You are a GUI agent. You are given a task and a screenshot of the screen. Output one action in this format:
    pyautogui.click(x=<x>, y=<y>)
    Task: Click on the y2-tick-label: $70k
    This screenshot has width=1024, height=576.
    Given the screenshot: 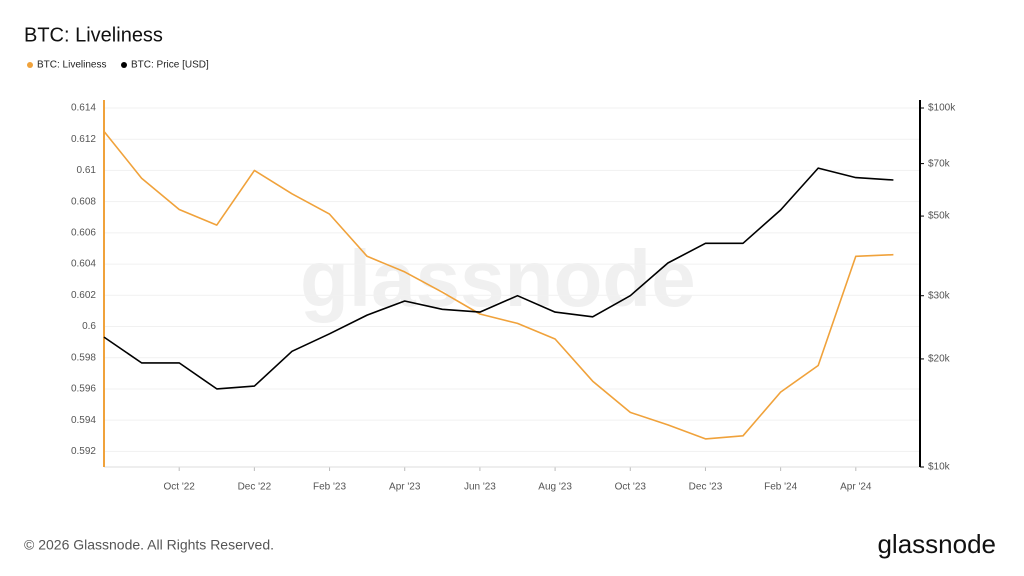 What is the action you would take?
    pyautogui.click(x=939, y=163)
    